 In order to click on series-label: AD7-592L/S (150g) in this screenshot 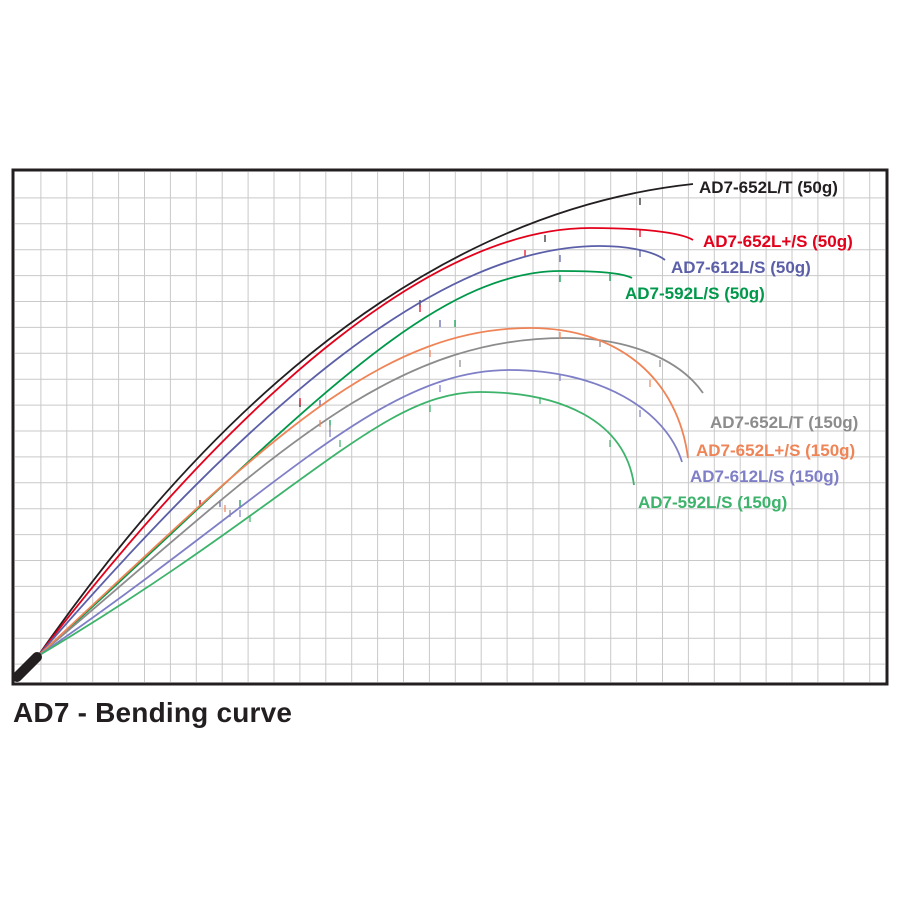, I will do `click(712, 502)`.